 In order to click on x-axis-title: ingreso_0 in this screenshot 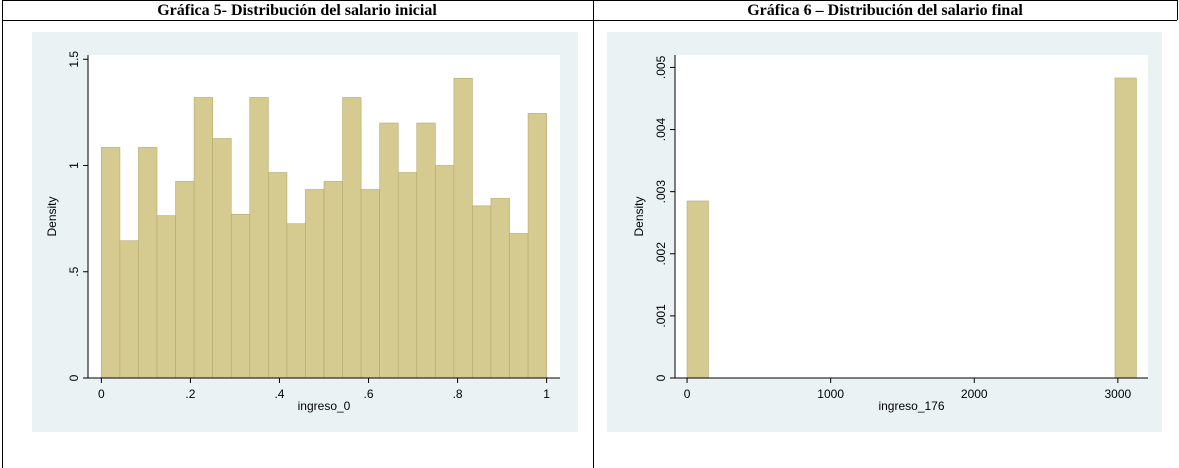, I will do `click(324, 406)`.